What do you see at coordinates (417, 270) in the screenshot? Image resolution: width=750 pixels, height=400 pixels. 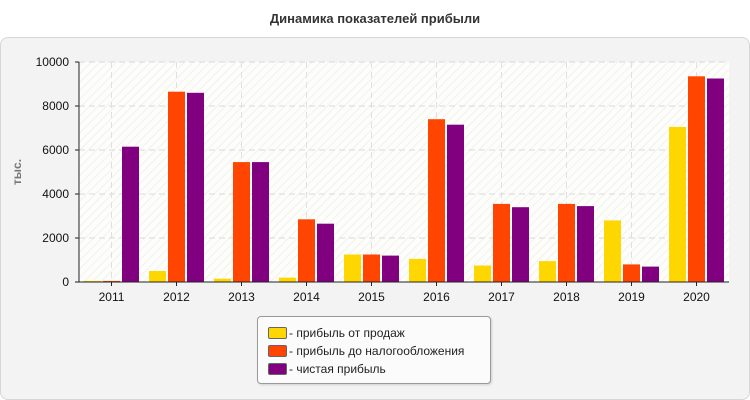 I see `bar-1-2016` at bounding box center [417, 270].